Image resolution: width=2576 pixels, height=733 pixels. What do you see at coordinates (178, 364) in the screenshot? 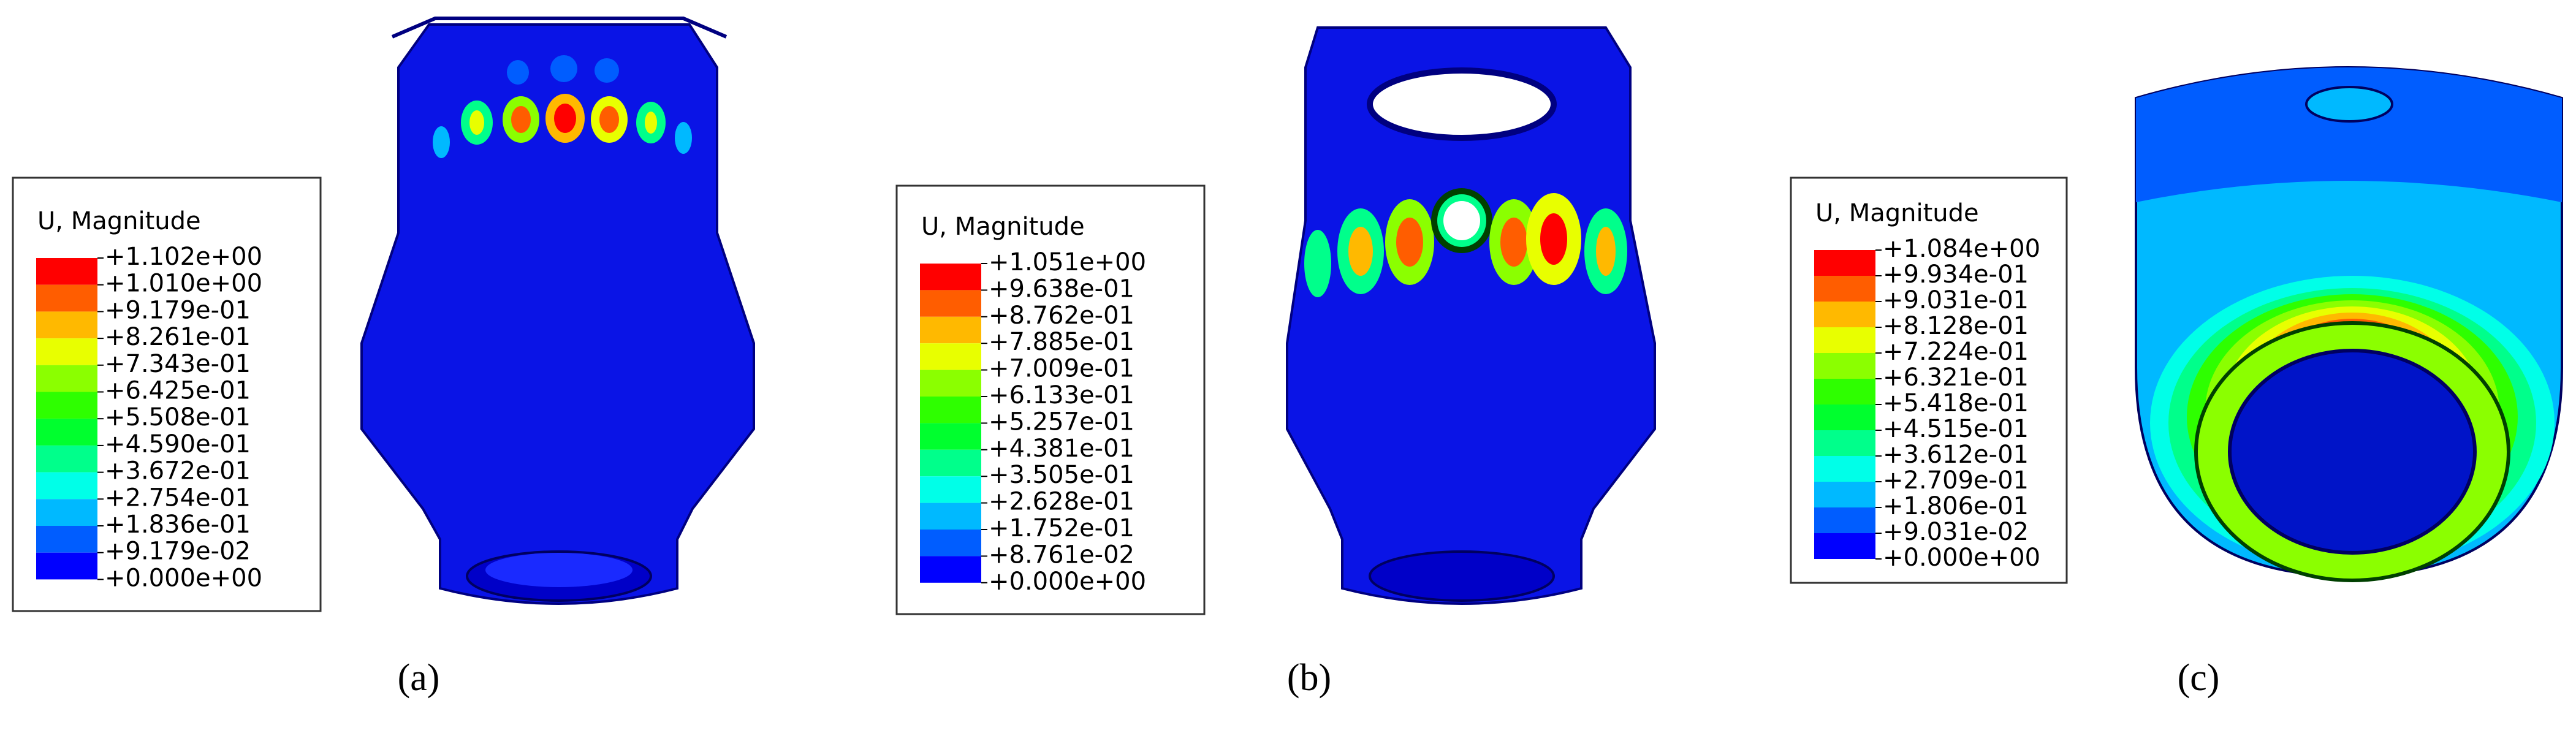
I see `legend-label: +7.343e-01` at bounding box center [178, 364].